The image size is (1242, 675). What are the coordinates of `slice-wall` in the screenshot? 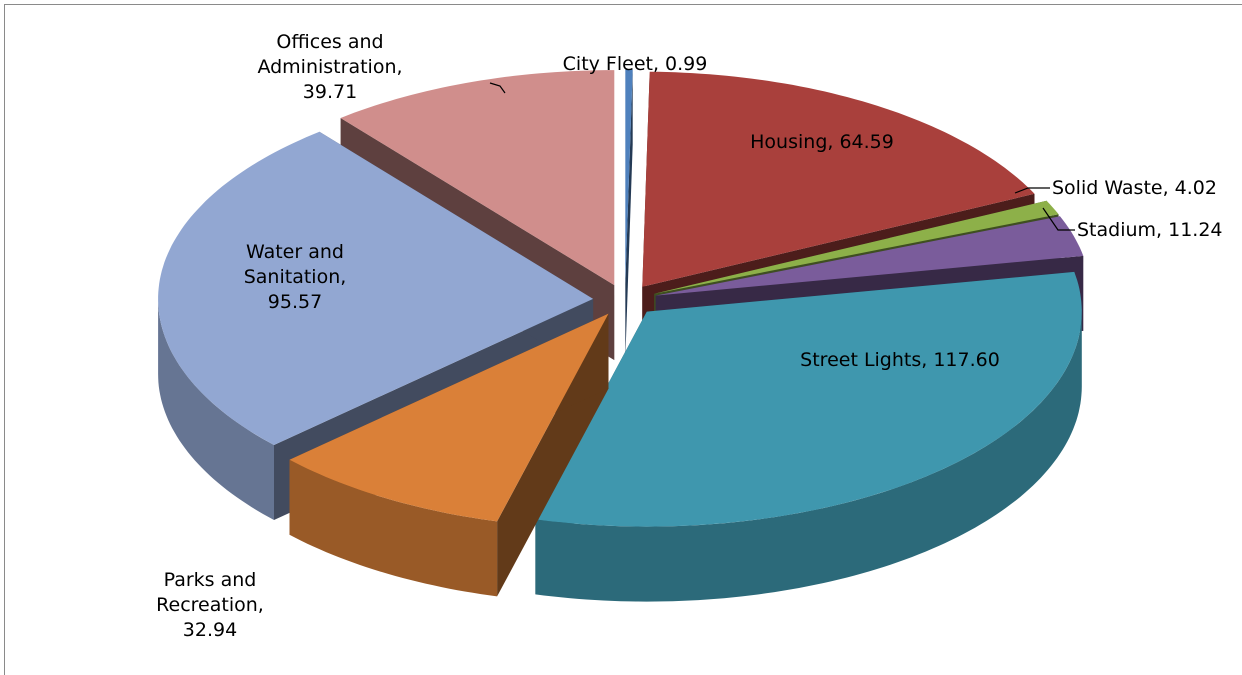 It's located at (629, 214).